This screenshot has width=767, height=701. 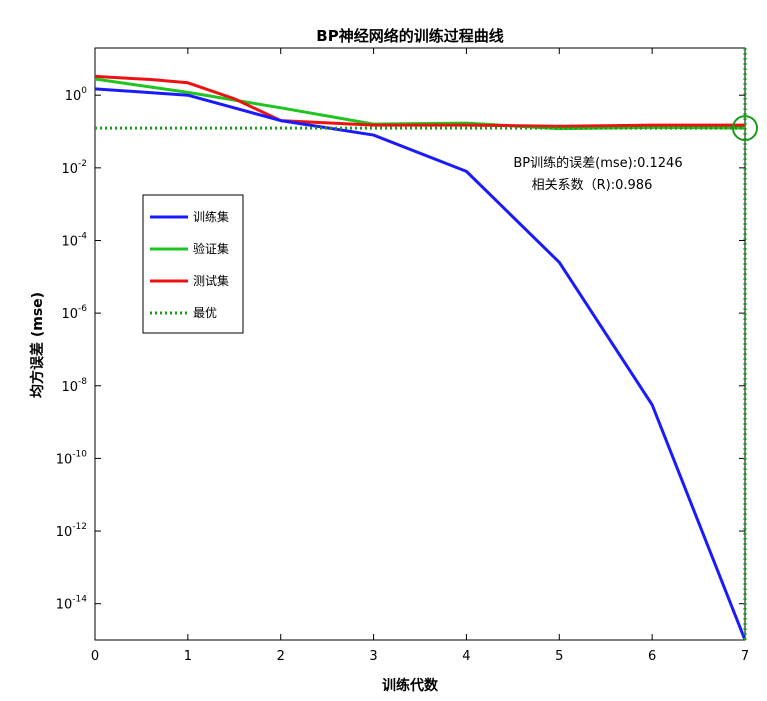 I want to click on legend-label: 验证集, so click(x=211, y=248).